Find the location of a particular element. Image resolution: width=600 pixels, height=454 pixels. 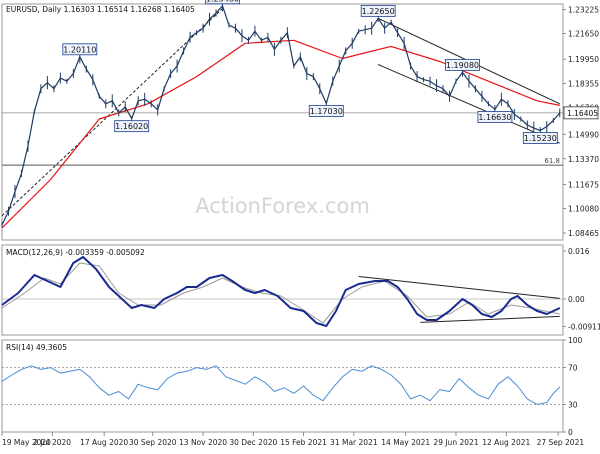

x-axis-label: 13 Nov 2020 is located at coordinates (203, 442).